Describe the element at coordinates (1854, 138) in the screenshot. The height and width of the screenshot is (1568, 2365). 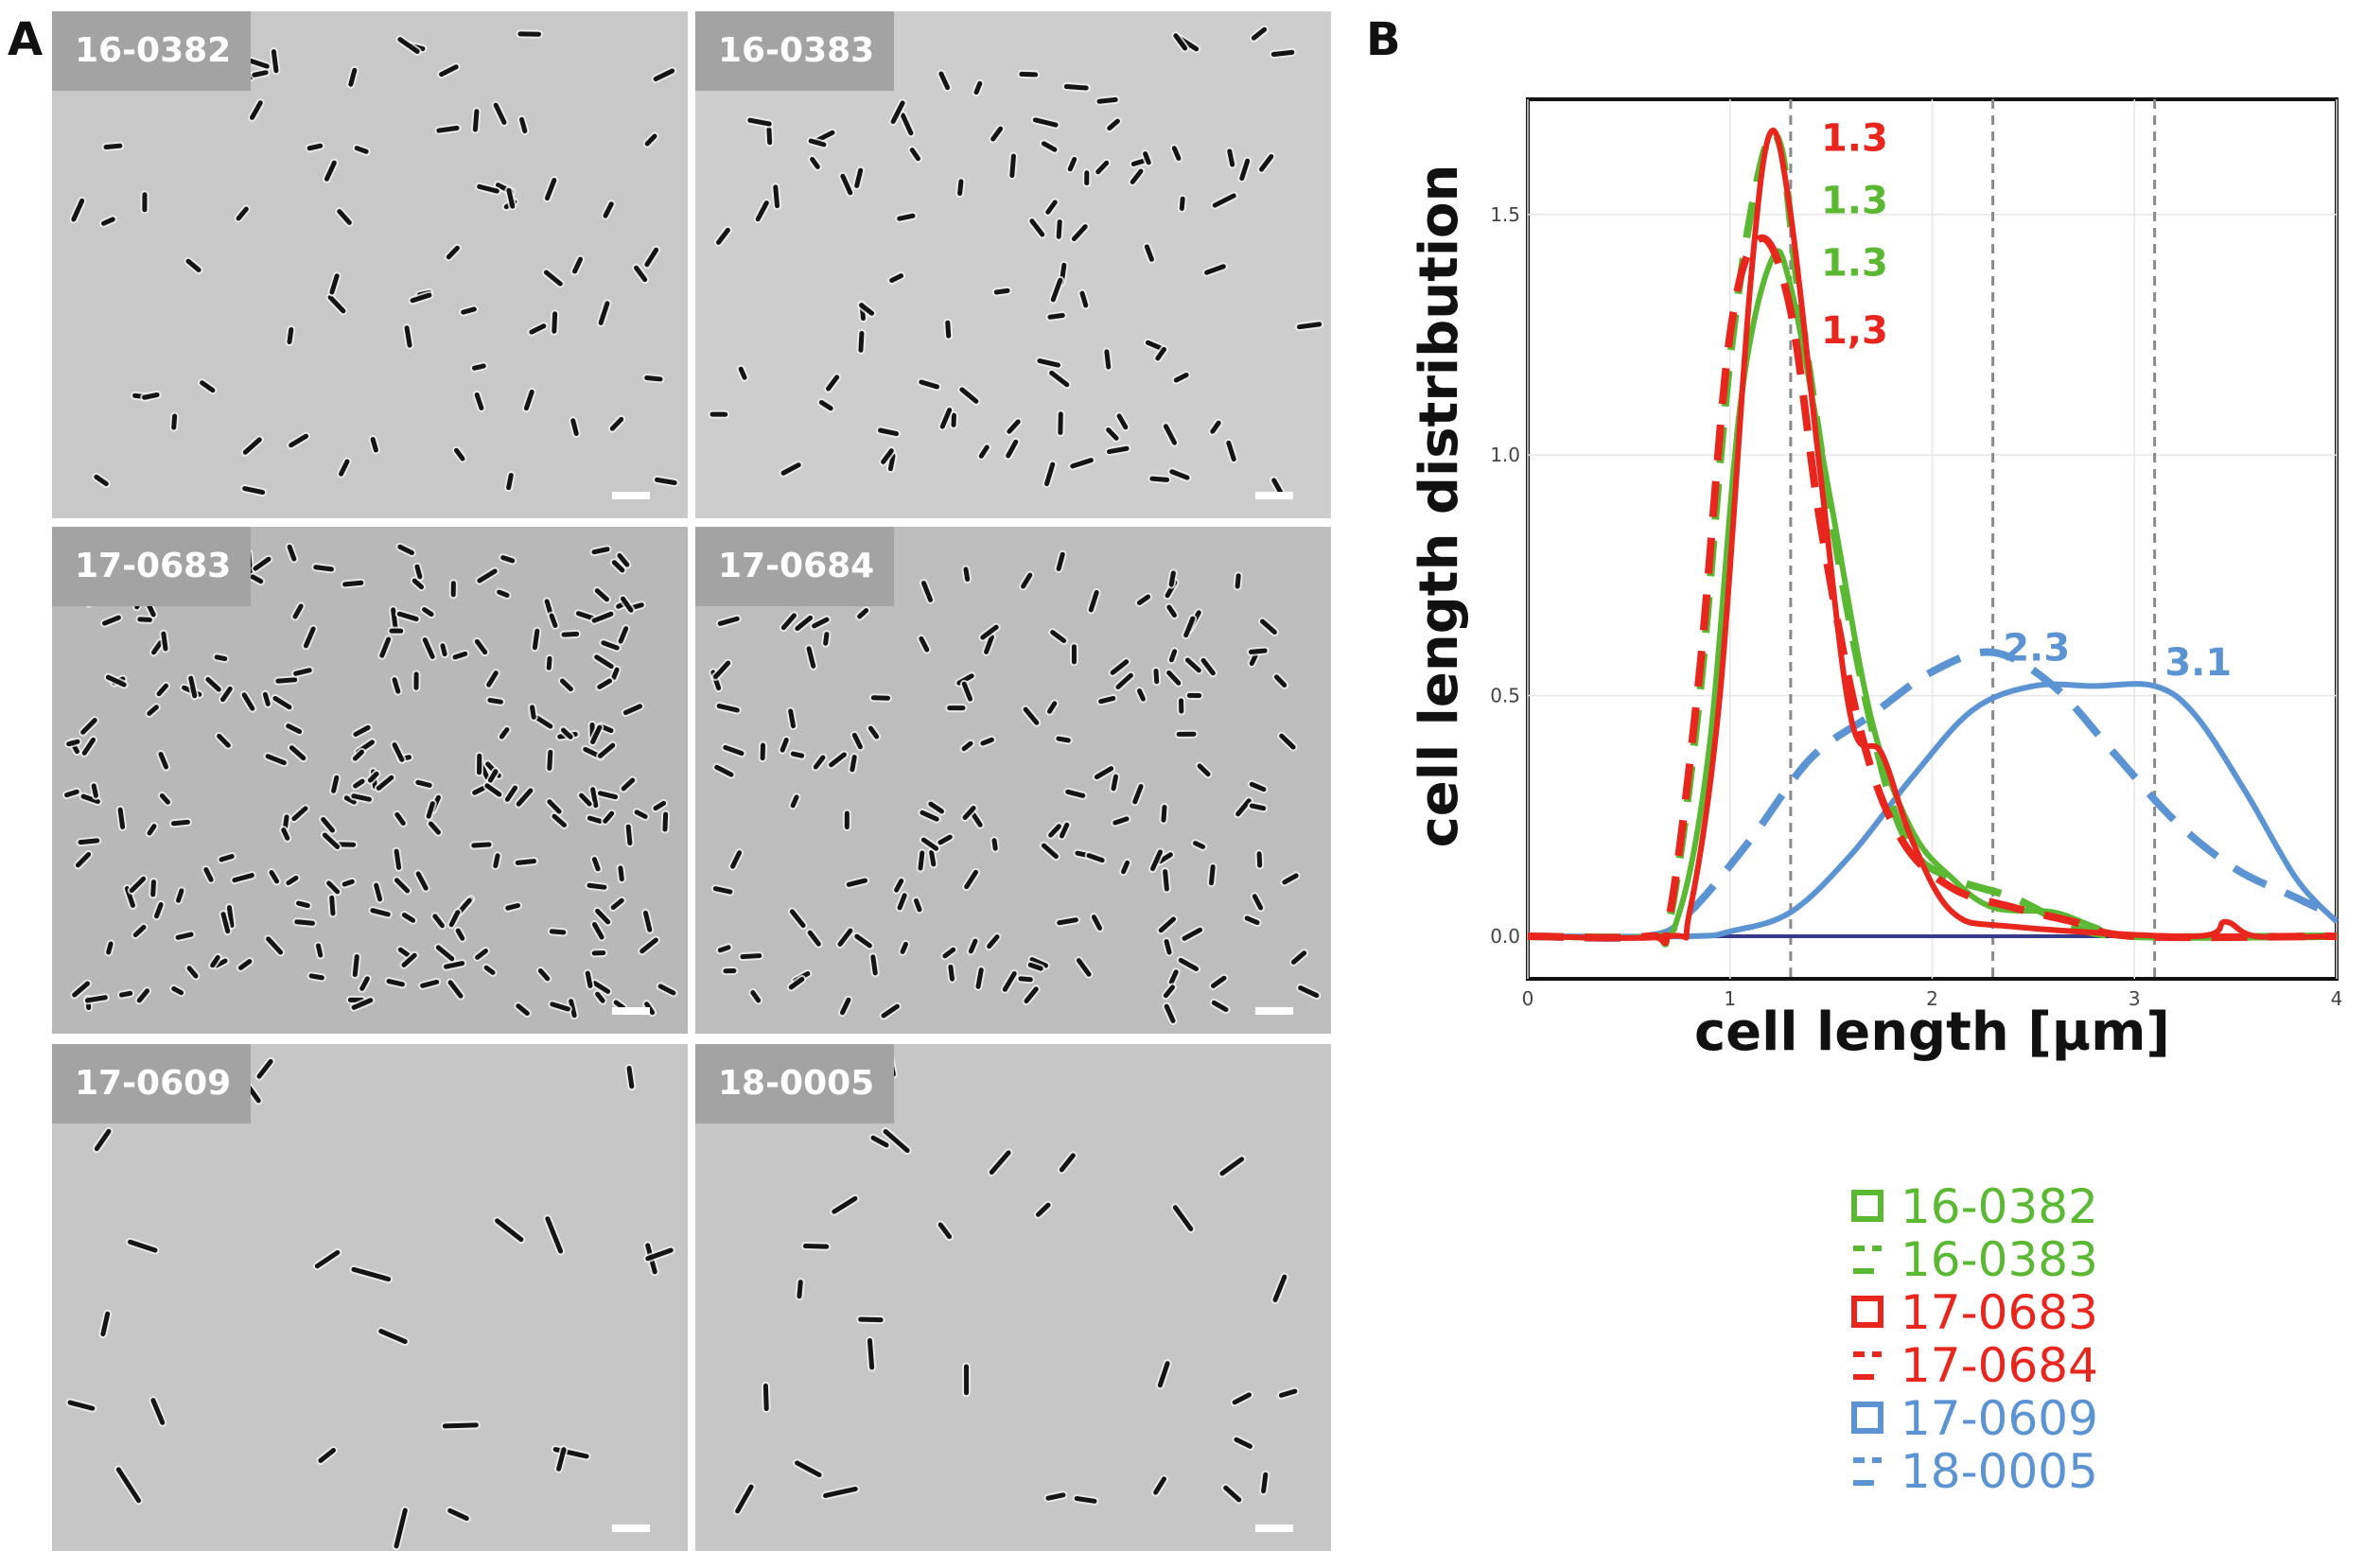
I see `peak-annotation: 1.3` at that location.